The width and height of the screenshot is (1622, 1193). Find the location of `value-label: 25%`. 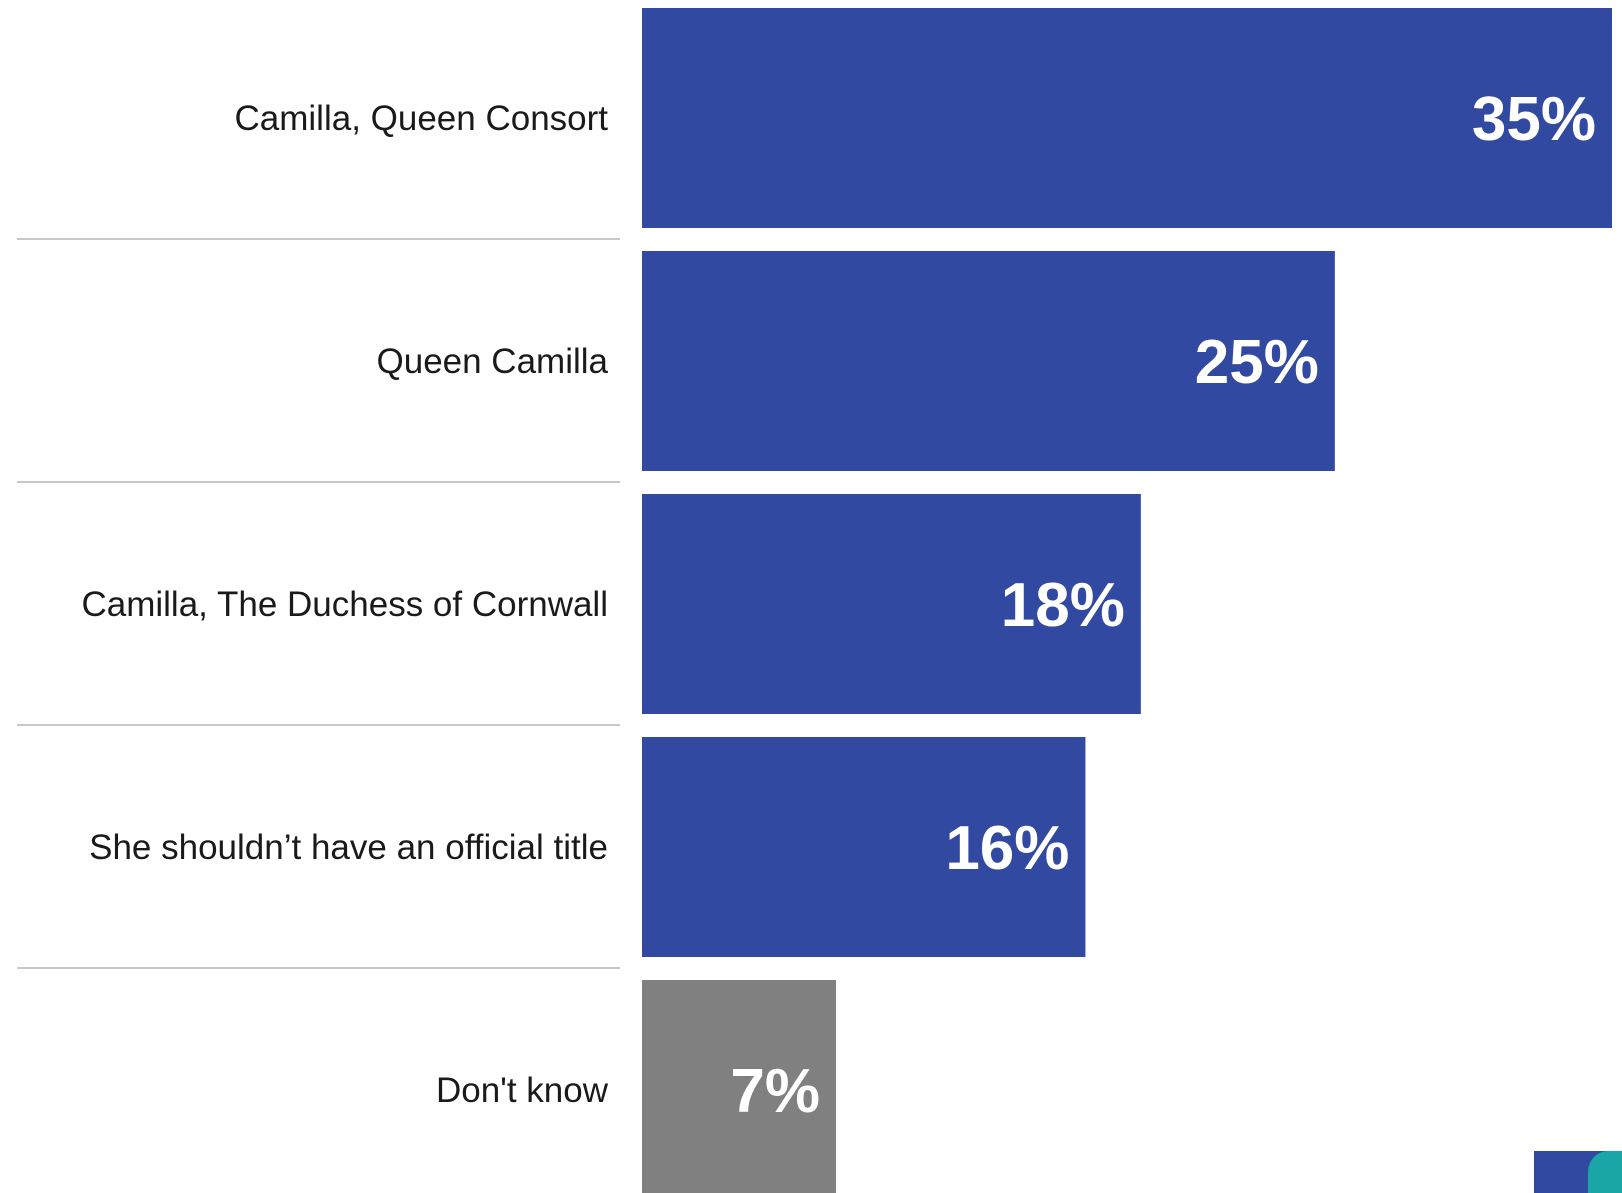

value-label: 25% is located at coordinates (1257, 362).